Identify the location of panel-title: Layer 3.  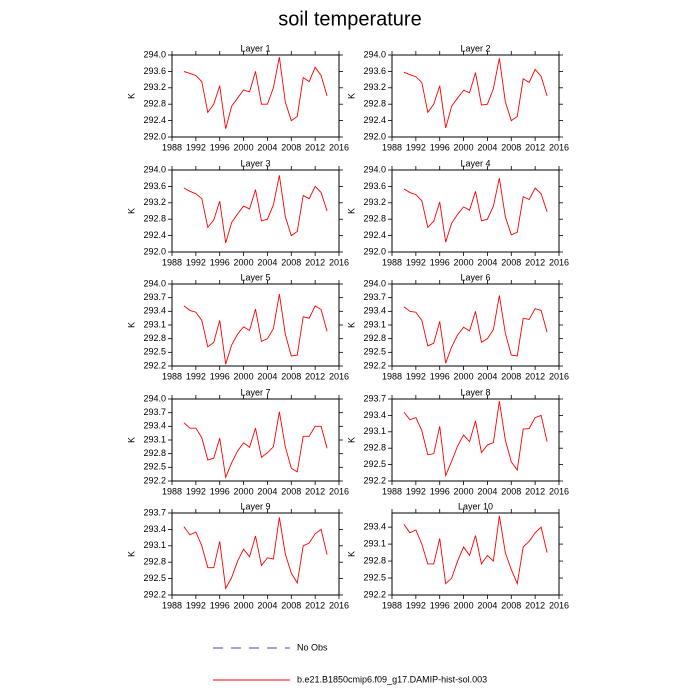
(255, 163).